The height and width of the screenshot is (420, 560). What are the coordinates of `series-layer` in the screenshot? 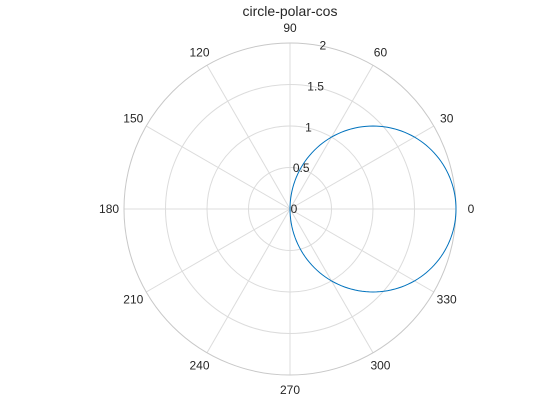 It's located at (373, 209).